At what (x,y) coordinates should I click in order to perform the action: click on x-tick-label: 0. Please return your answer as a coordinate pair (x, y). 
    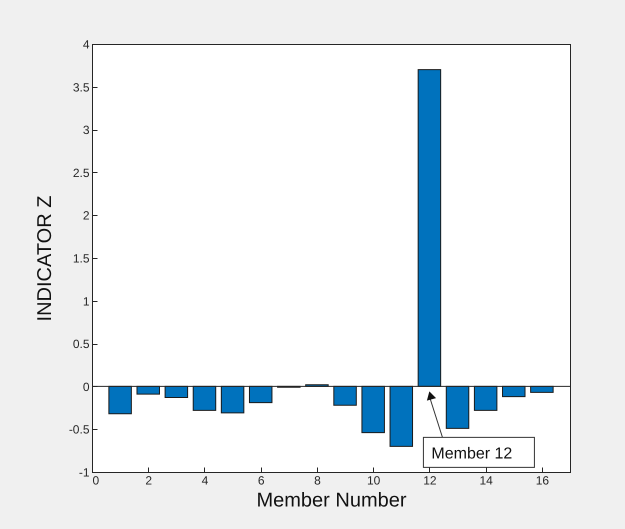
    Looking at the image, I should click on (96, 481).